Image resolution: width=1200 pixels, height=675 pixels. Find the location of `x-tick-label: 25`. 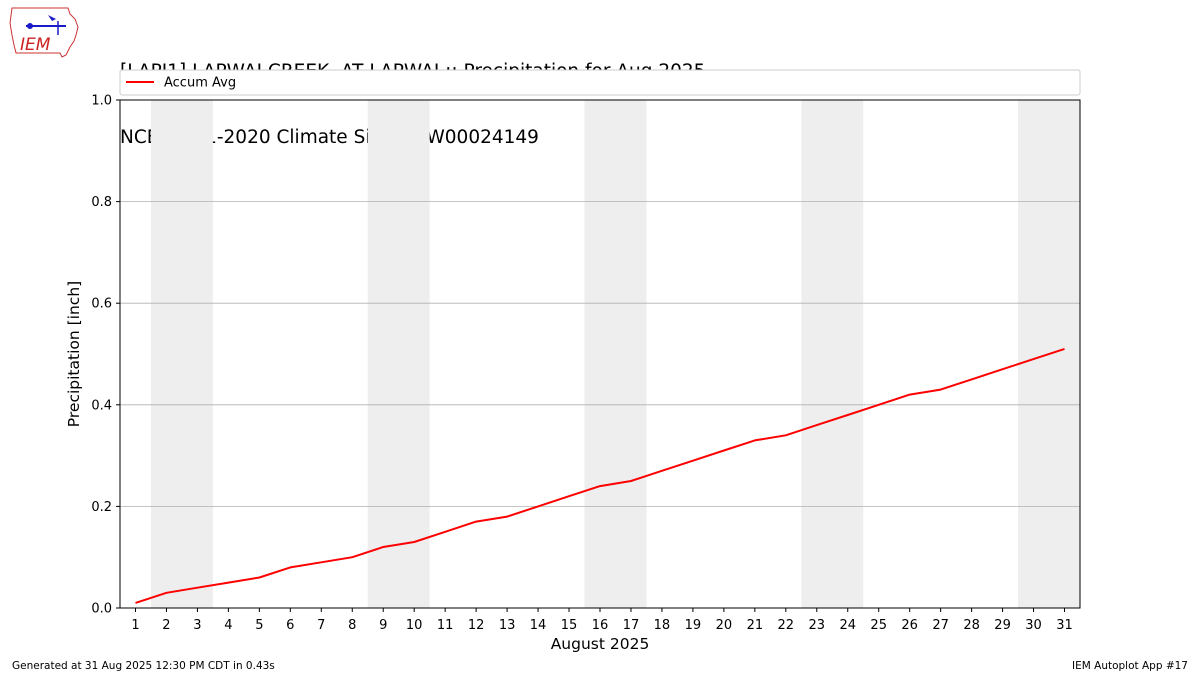

x-tick-label: 25 is located at coordinates (878, 625).